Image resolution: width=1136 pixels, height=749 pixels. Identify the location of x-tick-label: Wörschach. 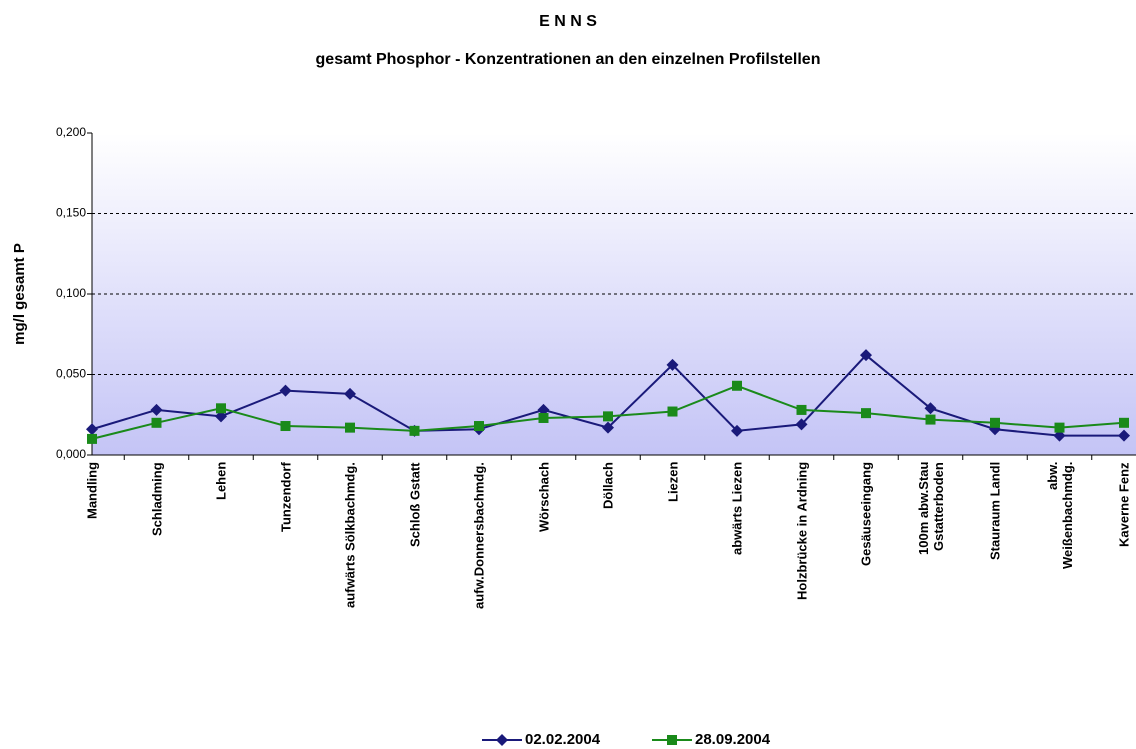
(543, 497).